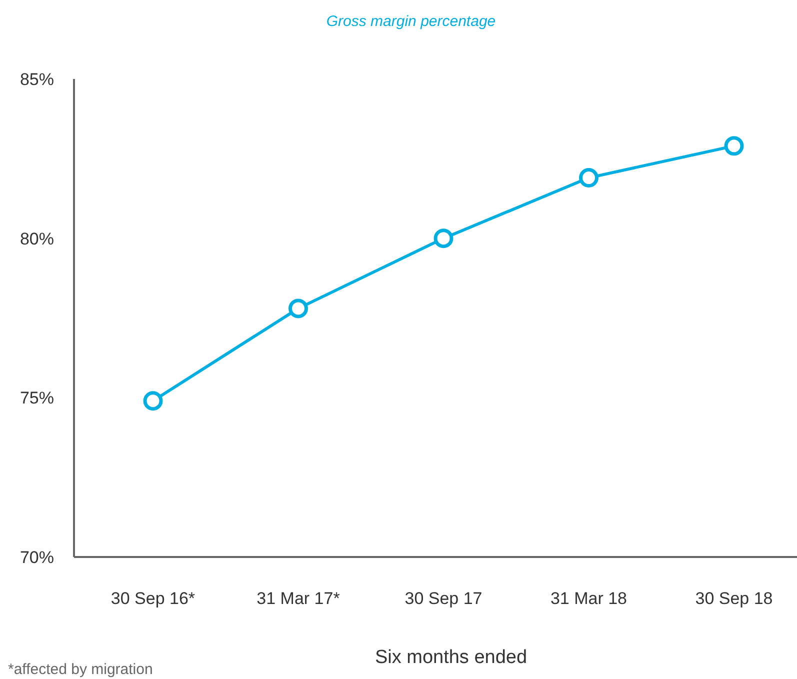  Describe the element at coordinates (589, 598) in the screenshot. I see `x-tick-label: 31 Mar 18` at that location.